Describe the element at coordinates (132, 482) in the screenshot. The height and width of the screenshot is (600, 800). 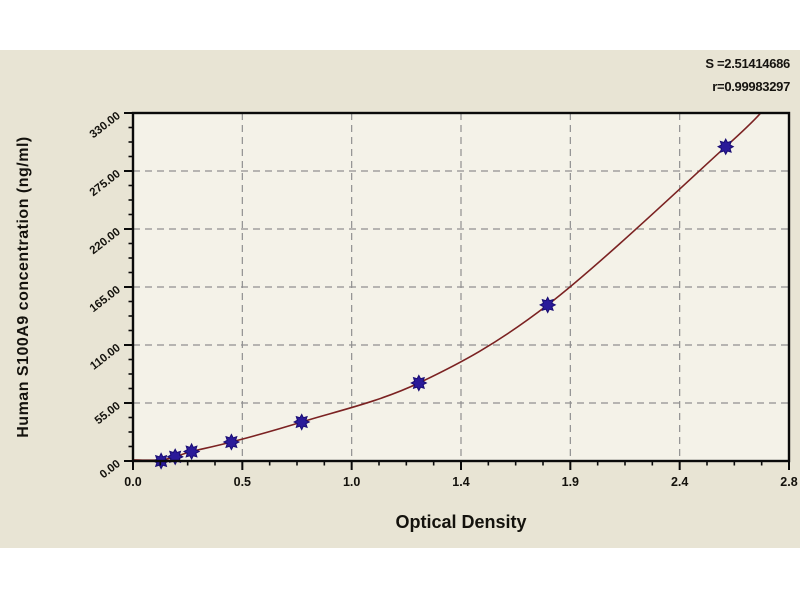
I see `x-tick-label: 0.0` at that location.